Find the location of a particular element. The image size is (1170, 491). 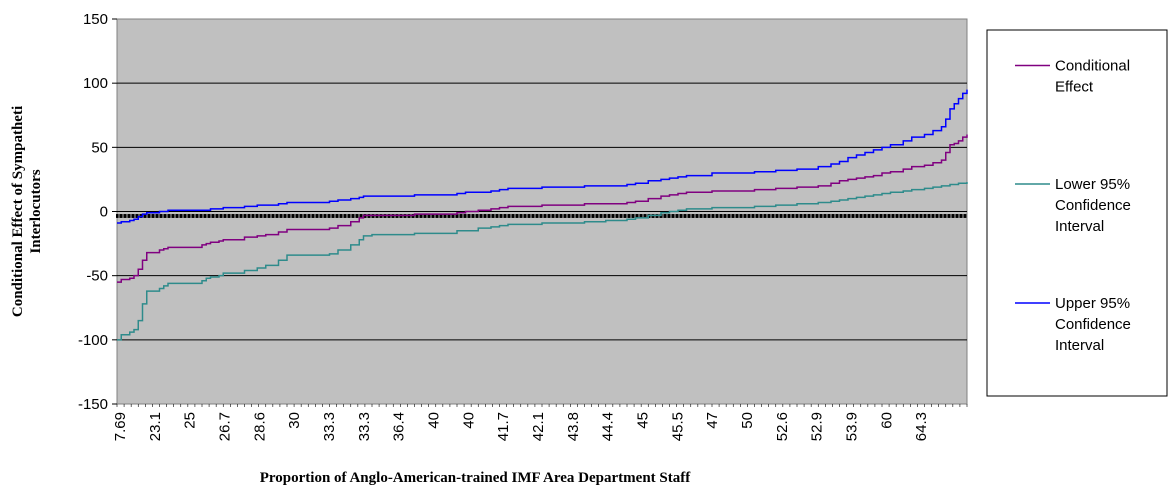

x-tick-label: 42.1 is located at coordinates (538, 426).